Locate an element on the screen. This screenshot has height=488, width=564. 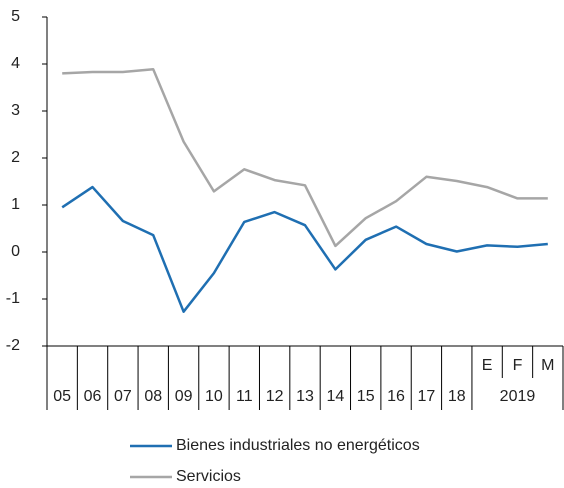
x-tick-label: 10 is located at coordinates (214, 396).